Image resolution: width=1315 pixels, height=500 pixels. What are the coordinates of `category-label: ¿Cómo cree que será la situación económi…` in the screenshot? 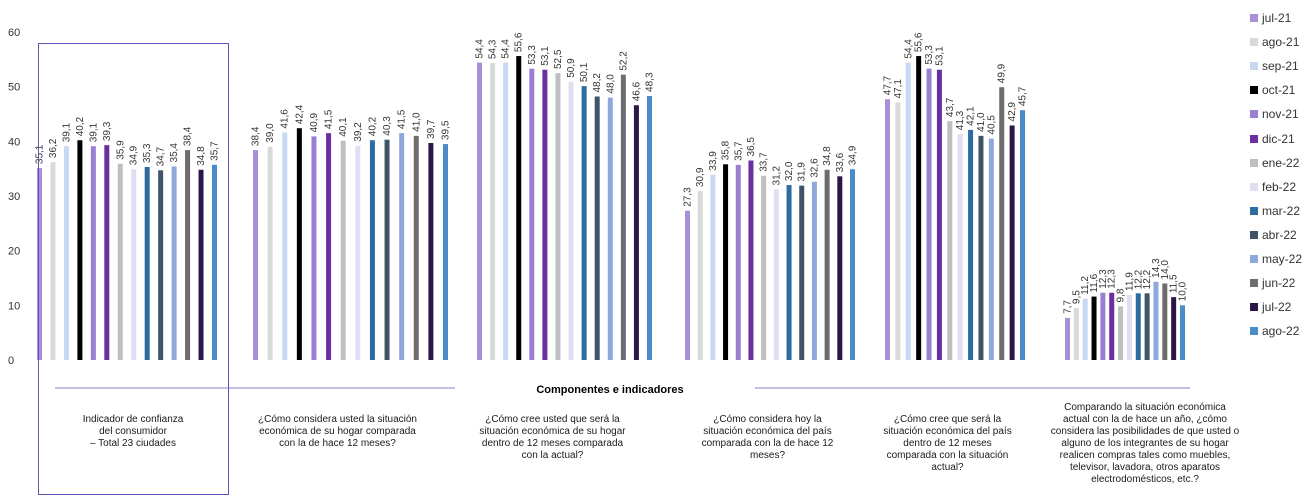 It's located at (947, 443).